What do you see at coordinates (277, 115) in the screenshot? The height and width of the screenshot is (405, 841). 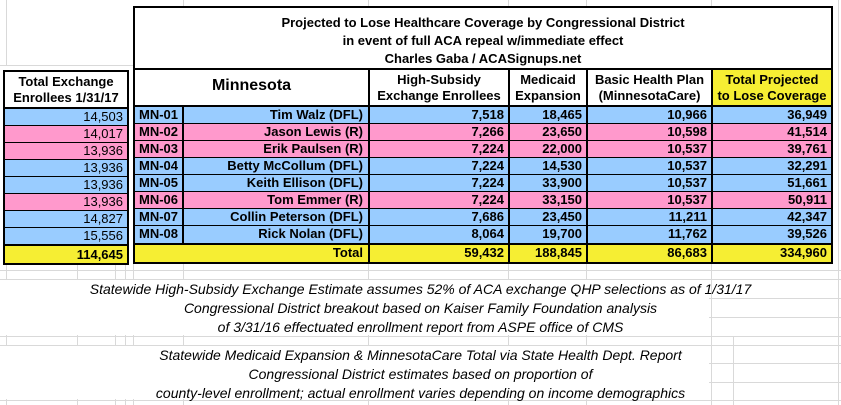 I see `rep-name-cell: Tim Walz (DFL)` at bounding box center [277, 115].